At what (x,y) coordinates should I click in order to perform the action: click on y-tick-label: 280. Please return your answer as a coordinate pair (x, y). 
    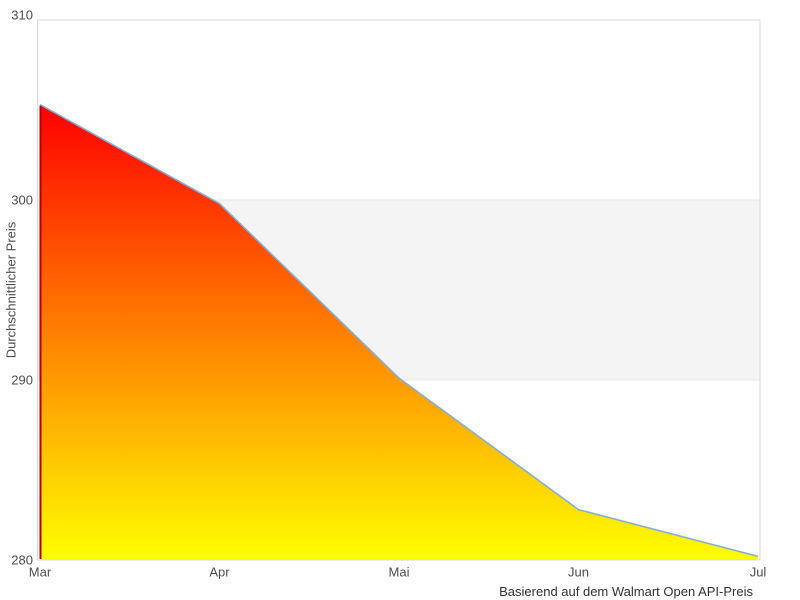
    Looking at the image, I should click on (22, 560).